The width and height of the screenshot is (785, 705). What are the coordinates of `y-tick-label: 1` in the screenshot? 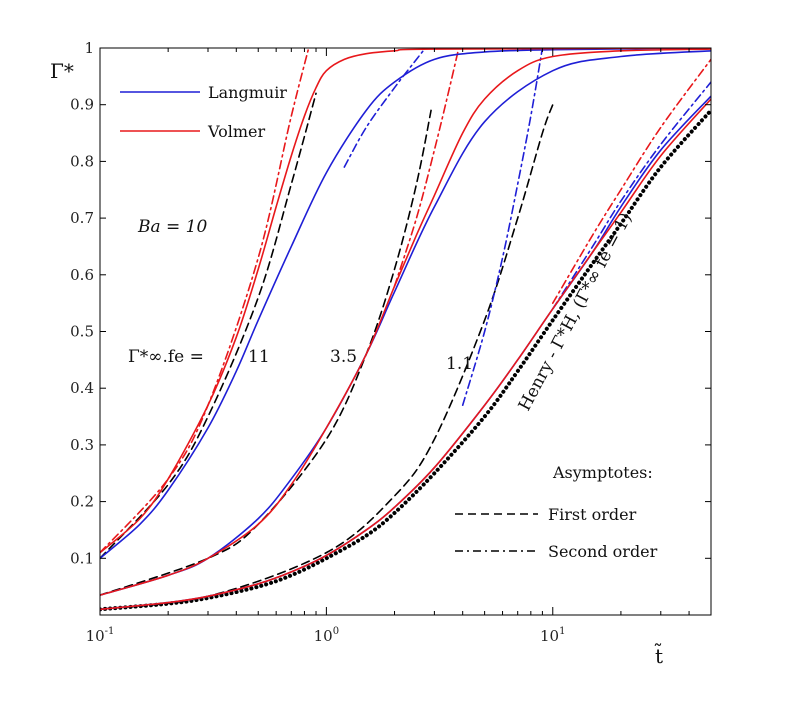 It's located at (89, 48).